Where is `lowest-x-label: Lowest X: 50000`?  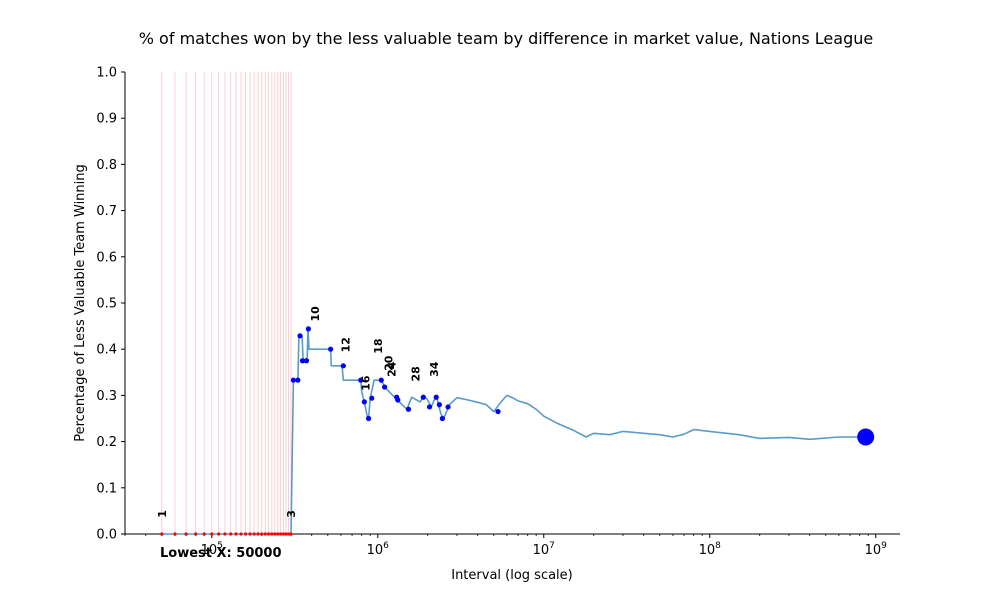 lowest-x-label: Lowest X: 50000 is located at coordinates (221, 553).